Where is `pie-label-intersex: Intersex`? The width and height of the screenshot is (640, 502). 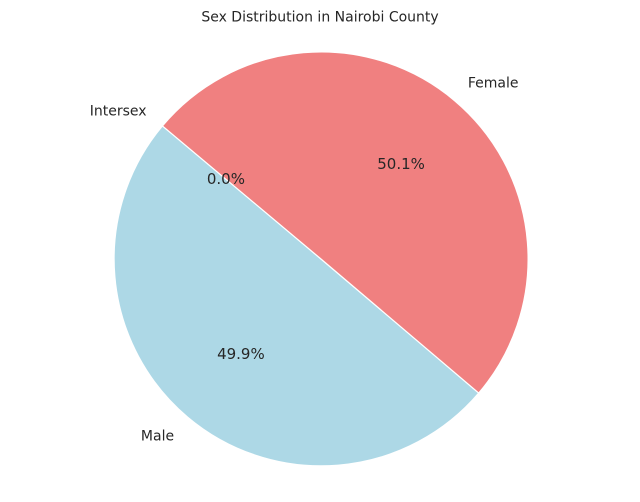
pie-label-intersex: Intersex is located at coordinates (118, 112).